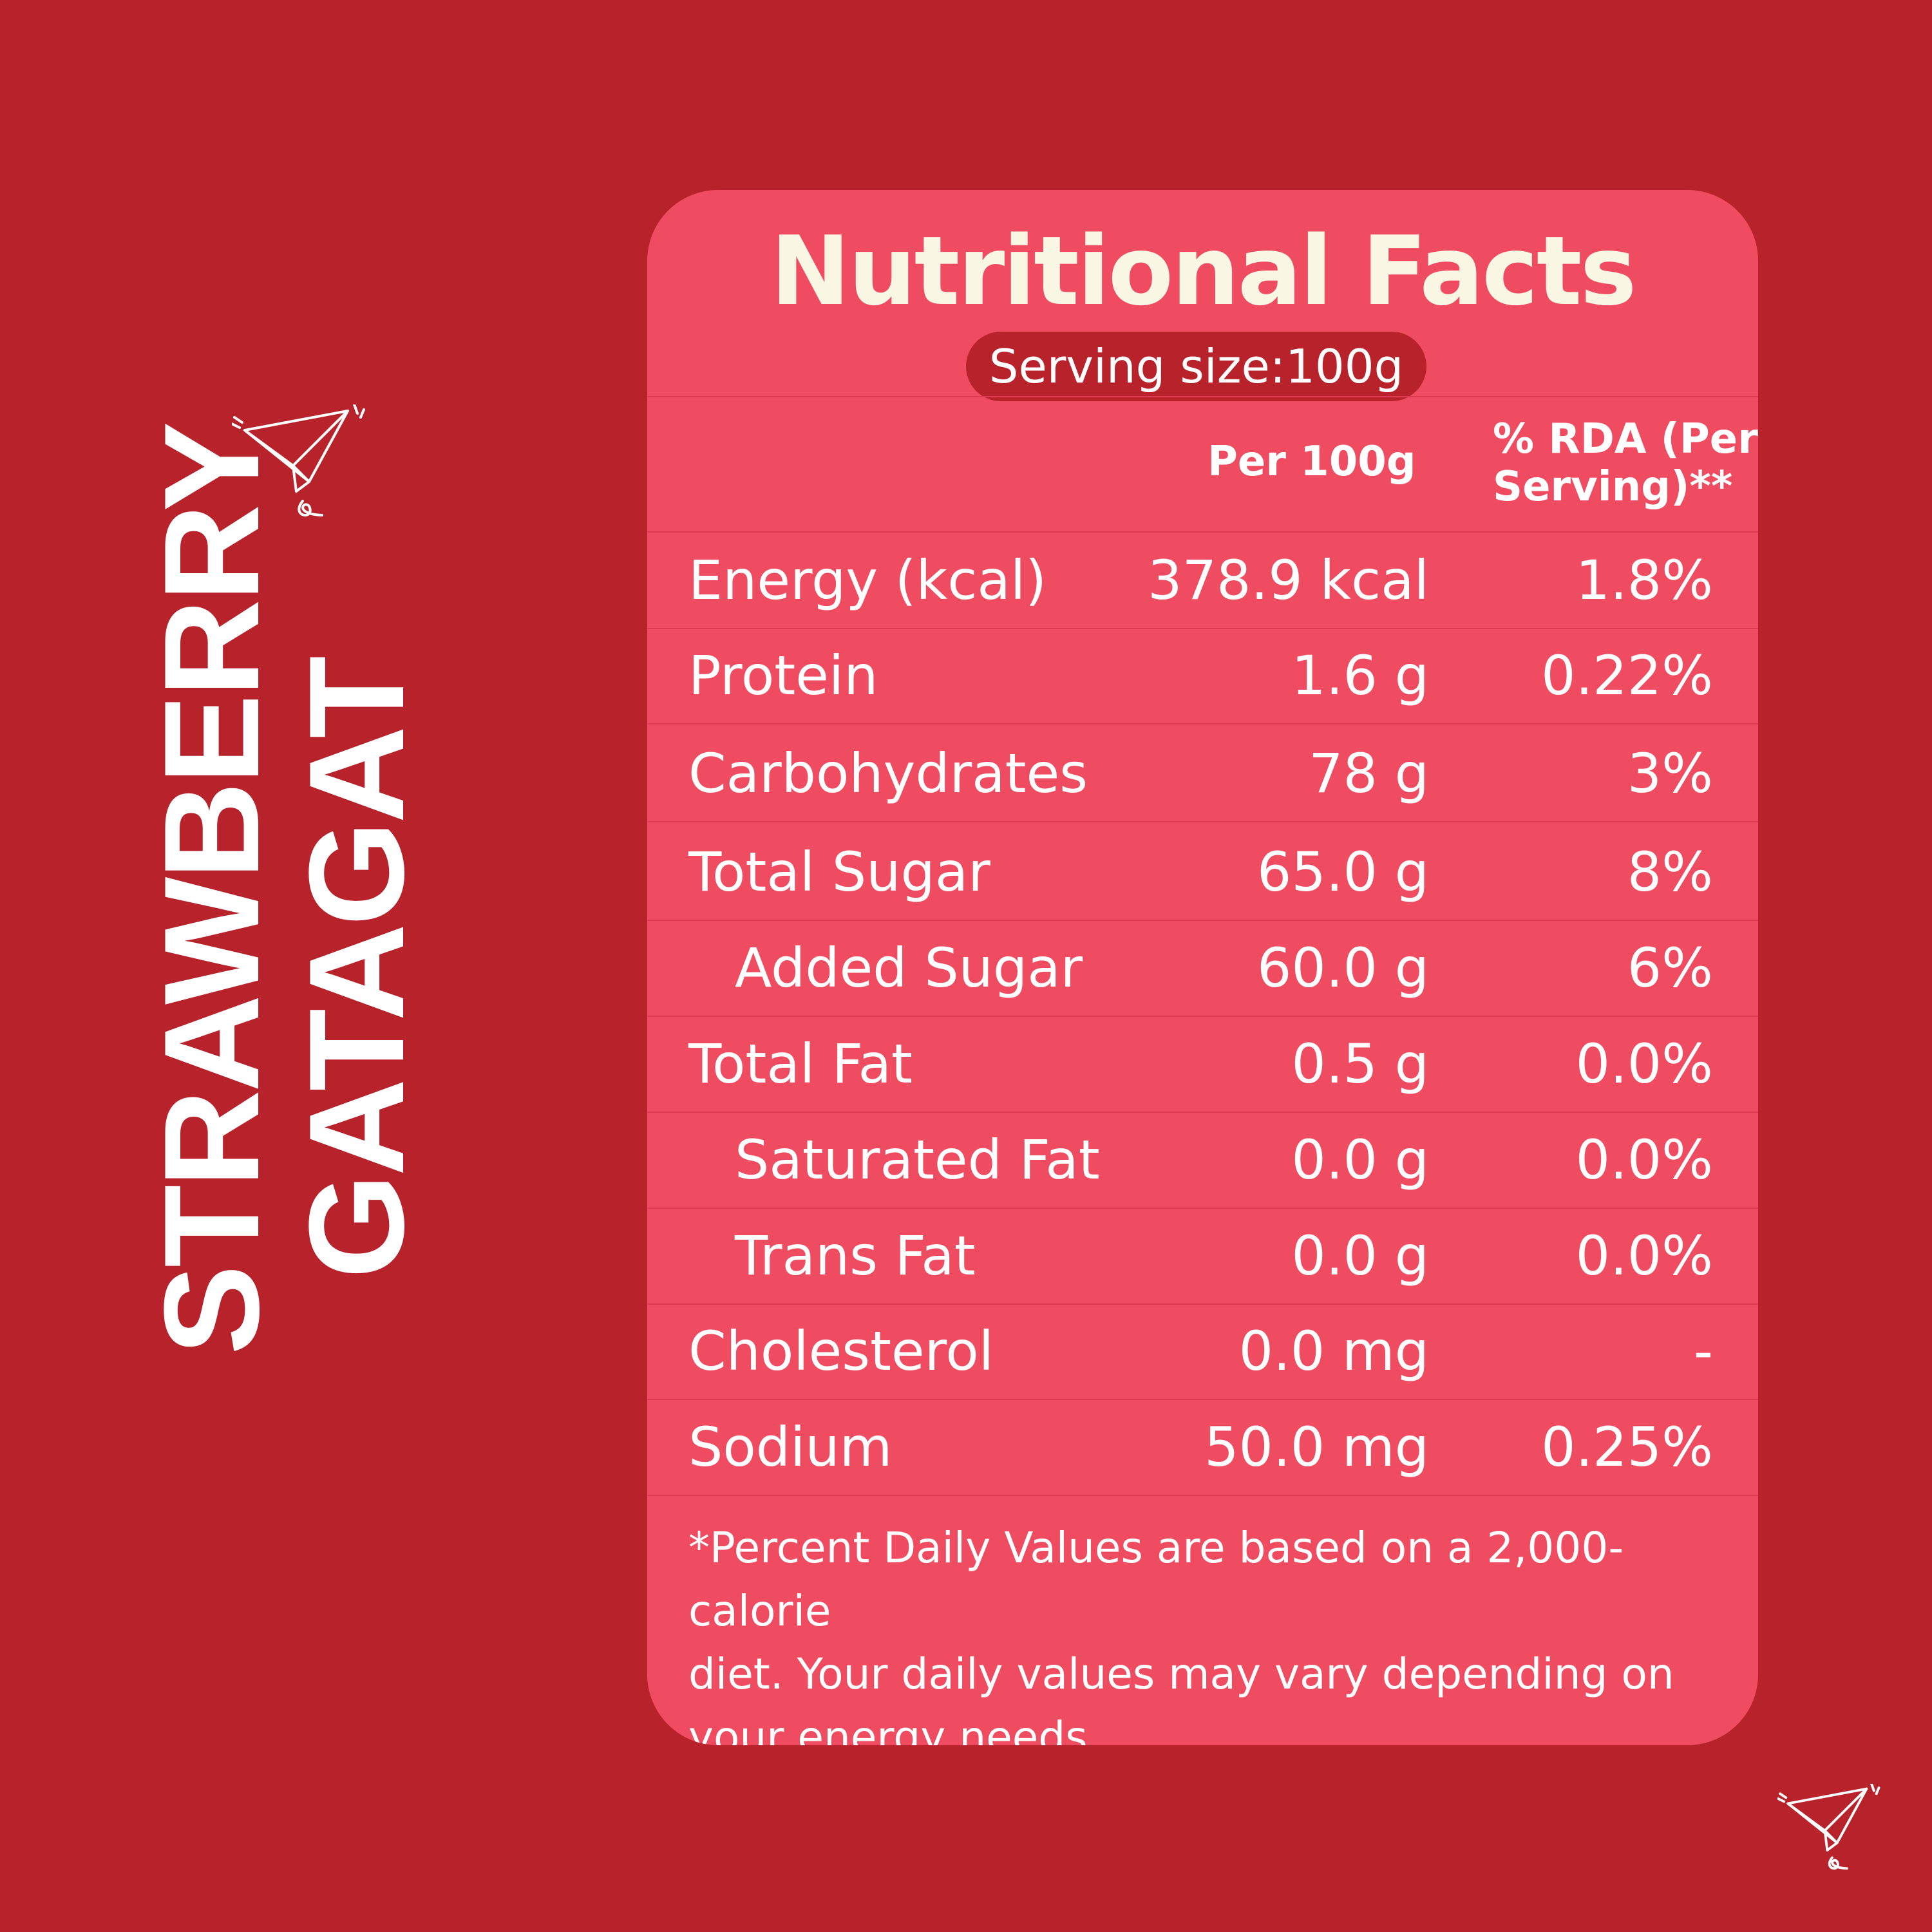  Describe the element at coordinates (1369, 774) in the screenshot. I see `nutrient-value: 78 g` at that location.